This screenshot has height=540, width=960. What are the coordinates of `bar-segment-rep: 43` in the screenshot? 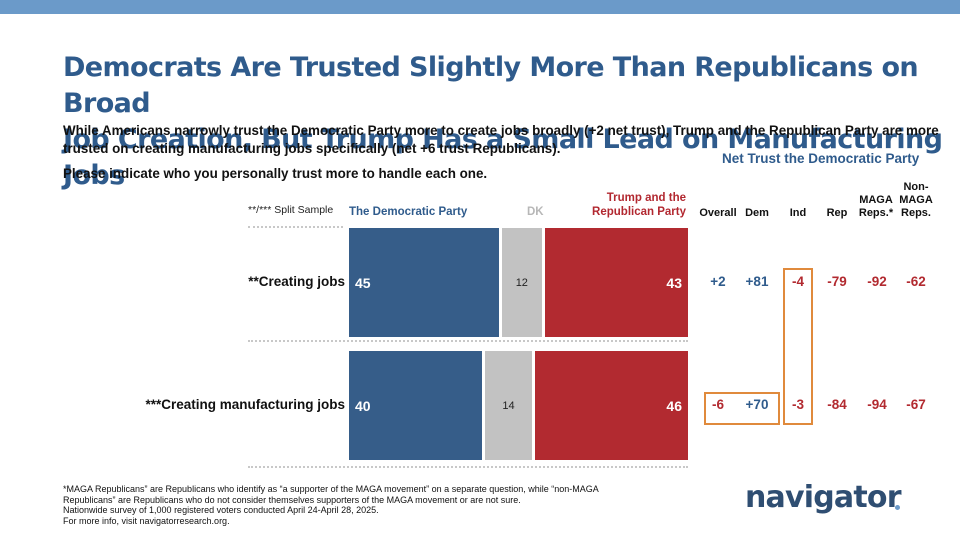 It's located at (616, 282).